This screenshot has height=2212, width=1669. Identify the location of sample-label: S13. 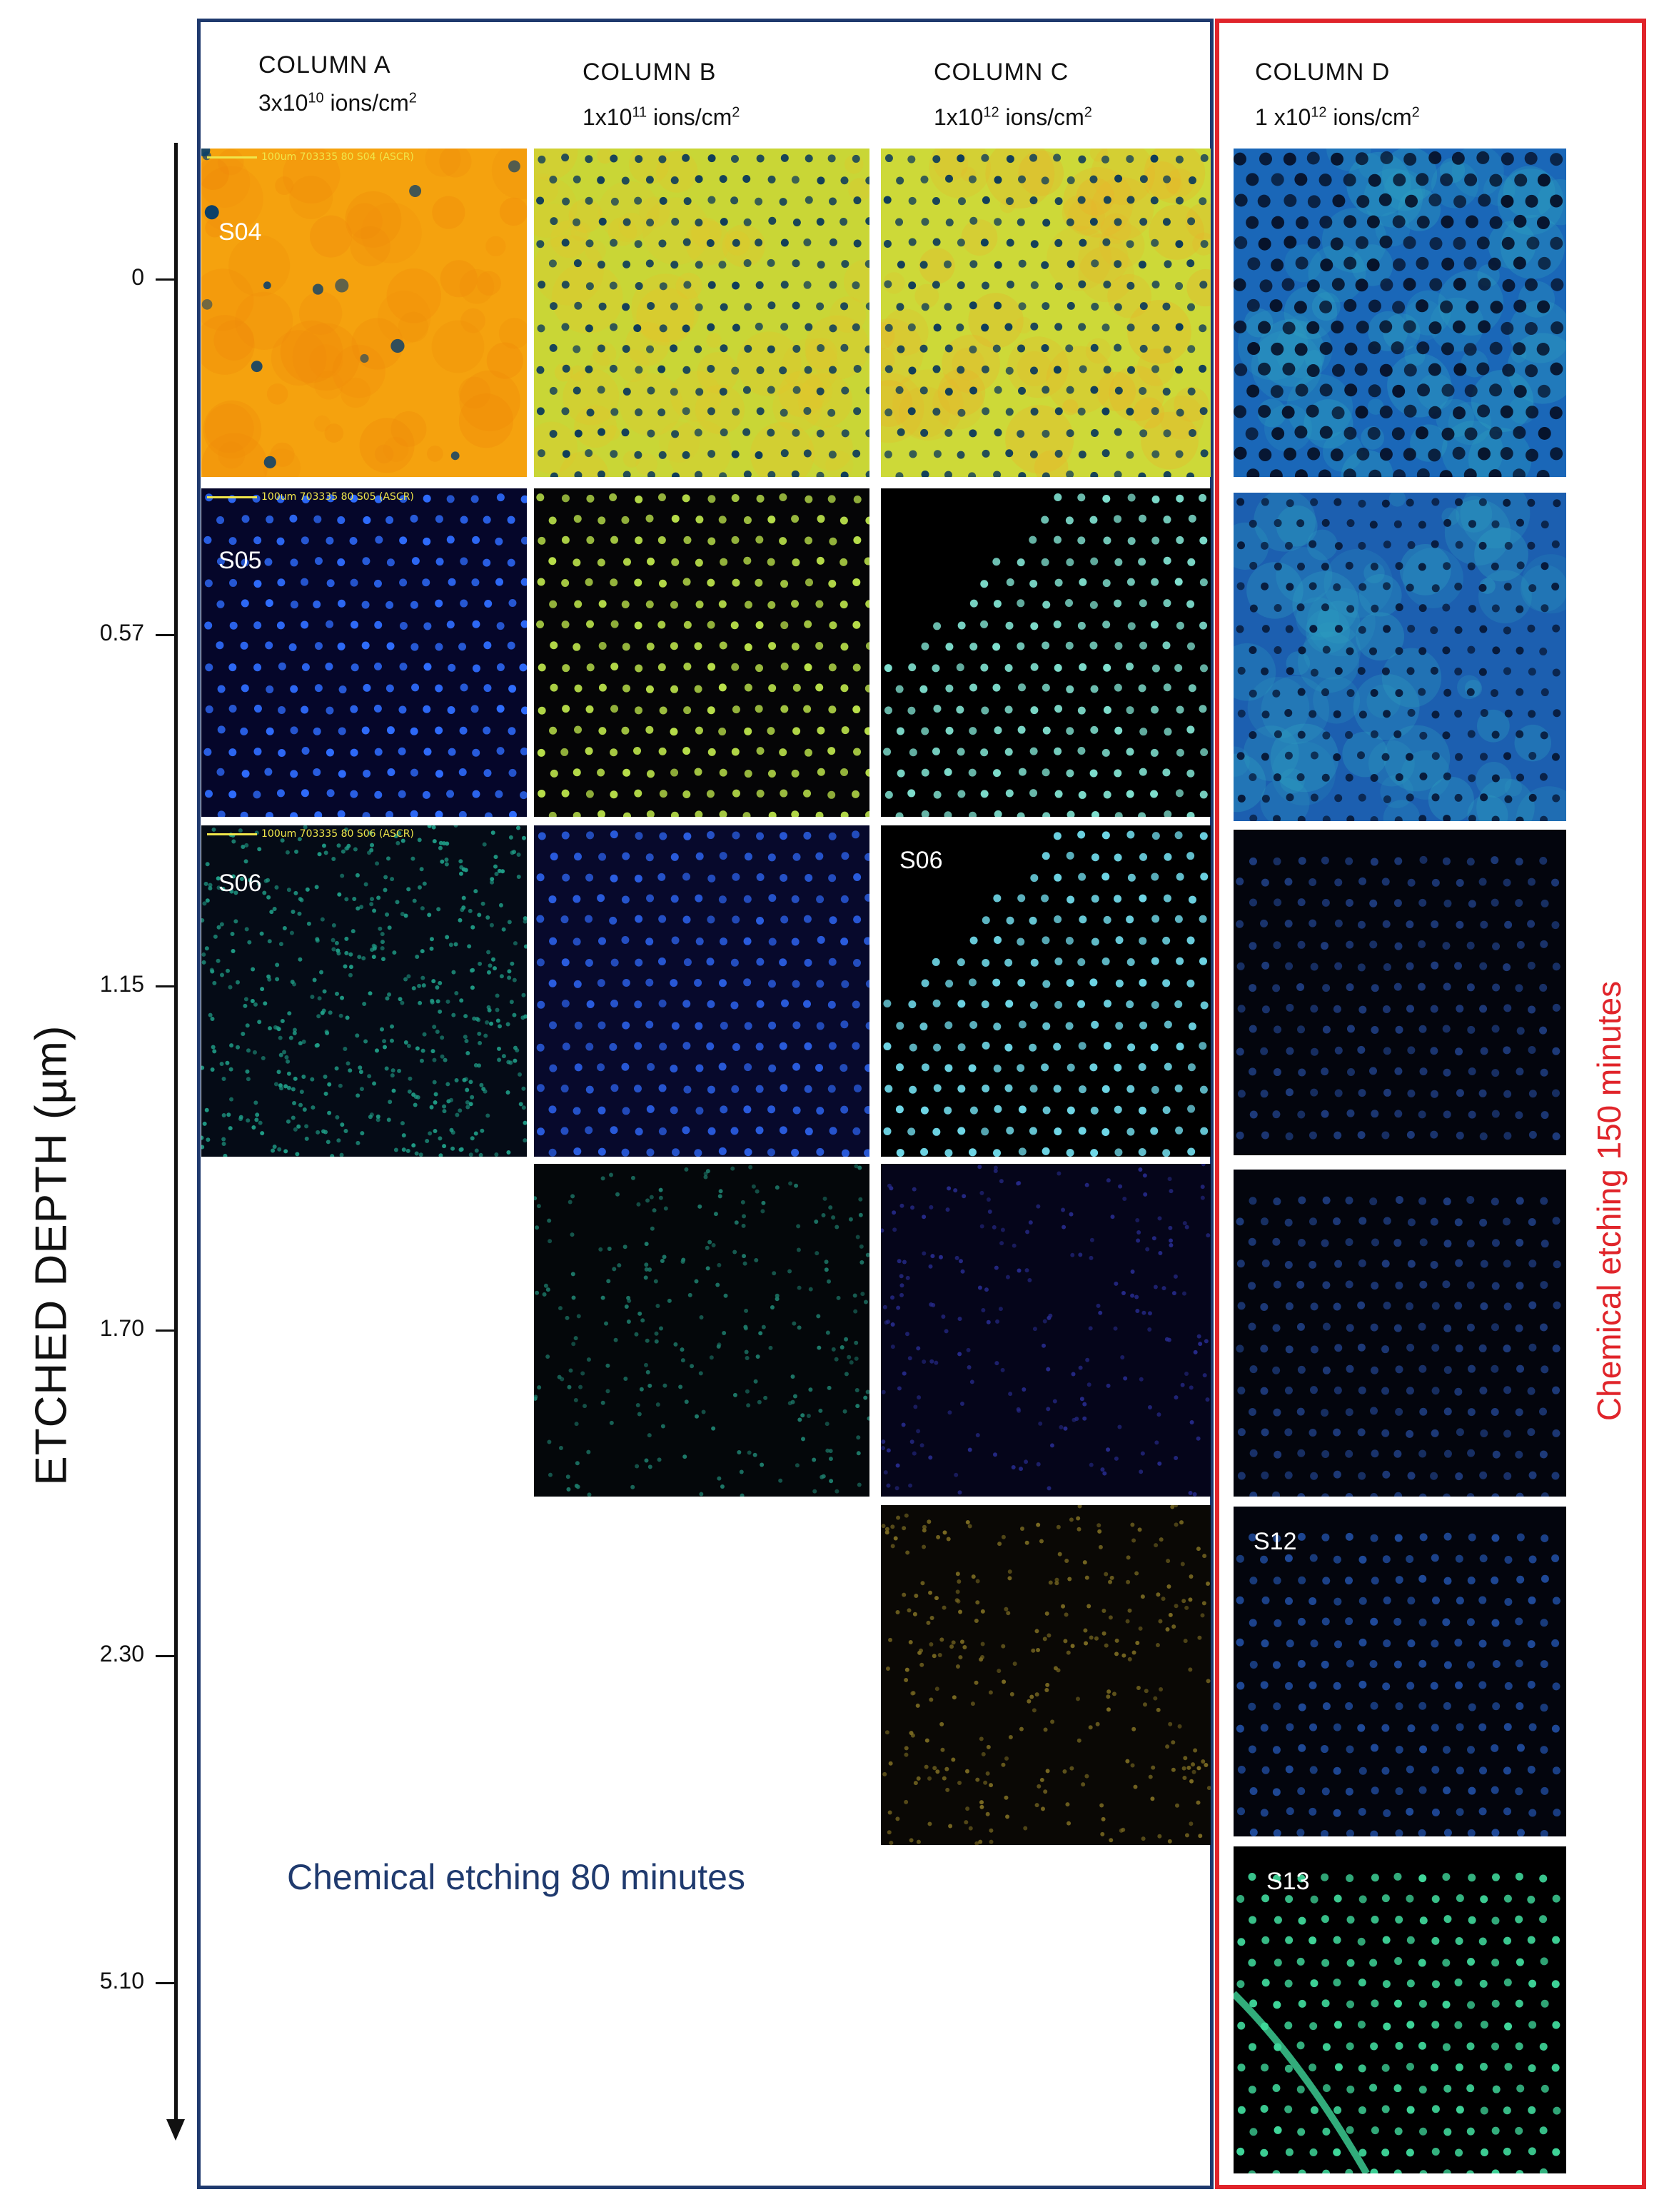
(1288, 1881).